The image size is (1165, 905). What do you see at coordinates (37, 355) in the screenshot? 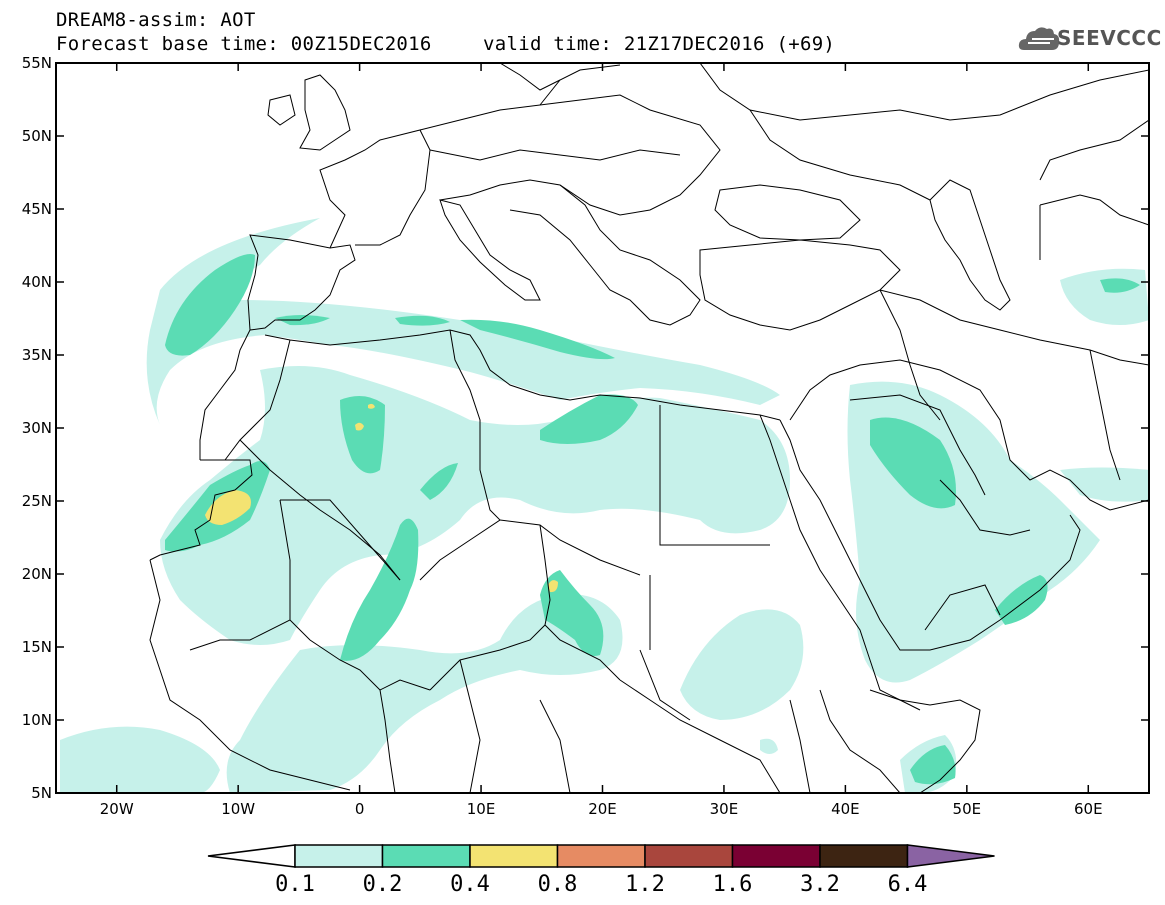
I see `lat-tick-label: 35N` at bounding box center [37, 355].